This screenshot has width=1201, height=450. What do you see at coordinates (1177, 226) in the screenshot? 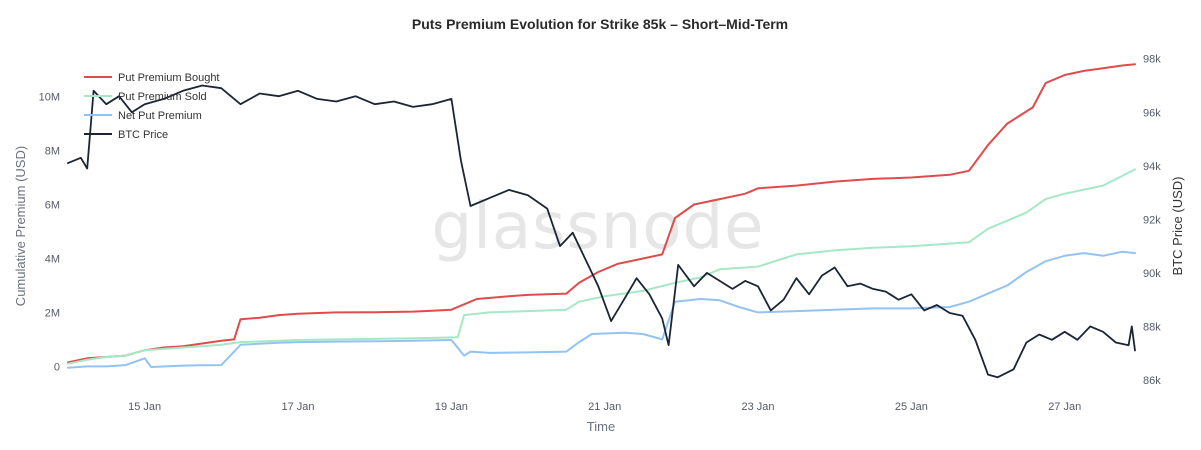
I see `right-axis-title: BTC Price (USD)` at bounding box center [1177, 226].